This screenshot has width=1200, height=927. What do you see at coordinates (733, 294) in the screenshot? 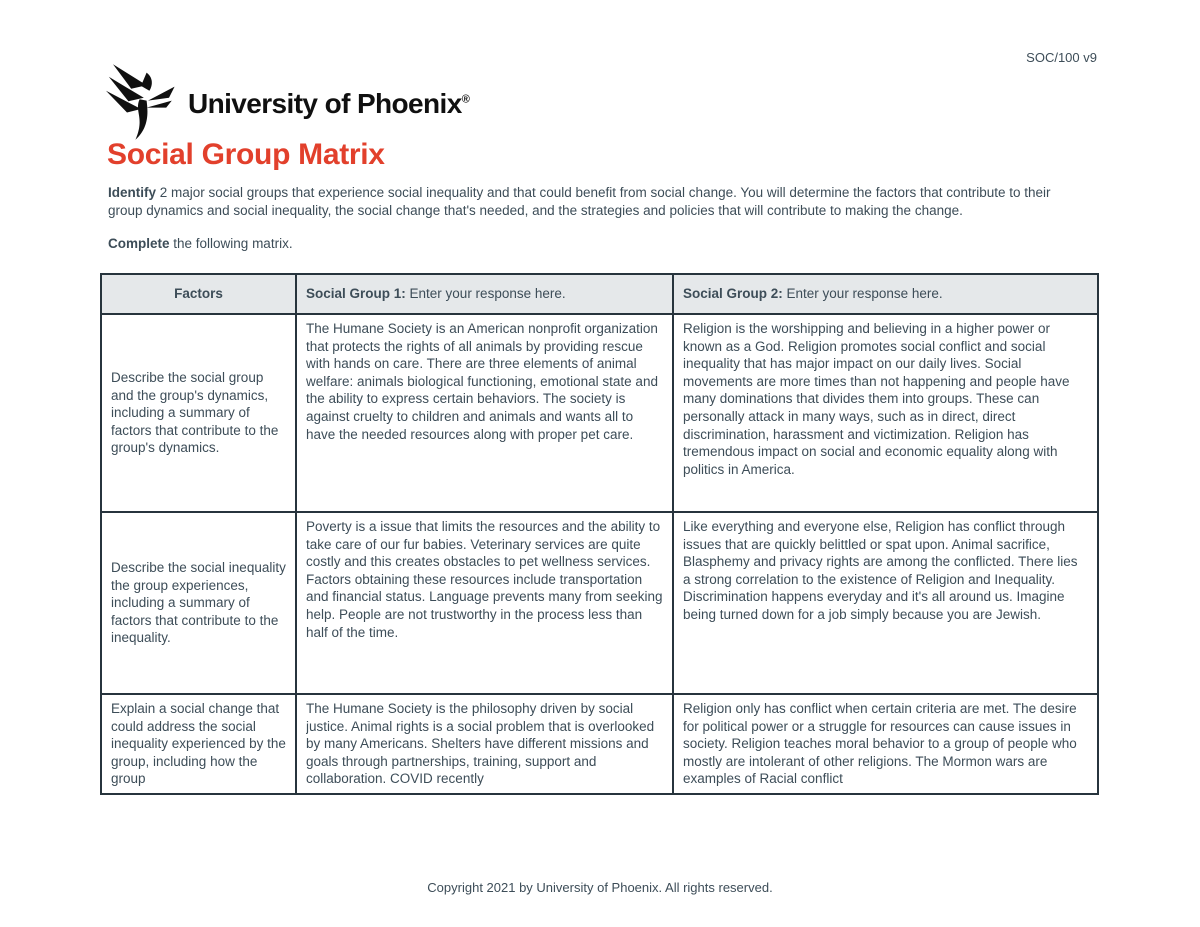
I see `social-group-2-label: Social Group 2:` at bounding box center [733, 294].